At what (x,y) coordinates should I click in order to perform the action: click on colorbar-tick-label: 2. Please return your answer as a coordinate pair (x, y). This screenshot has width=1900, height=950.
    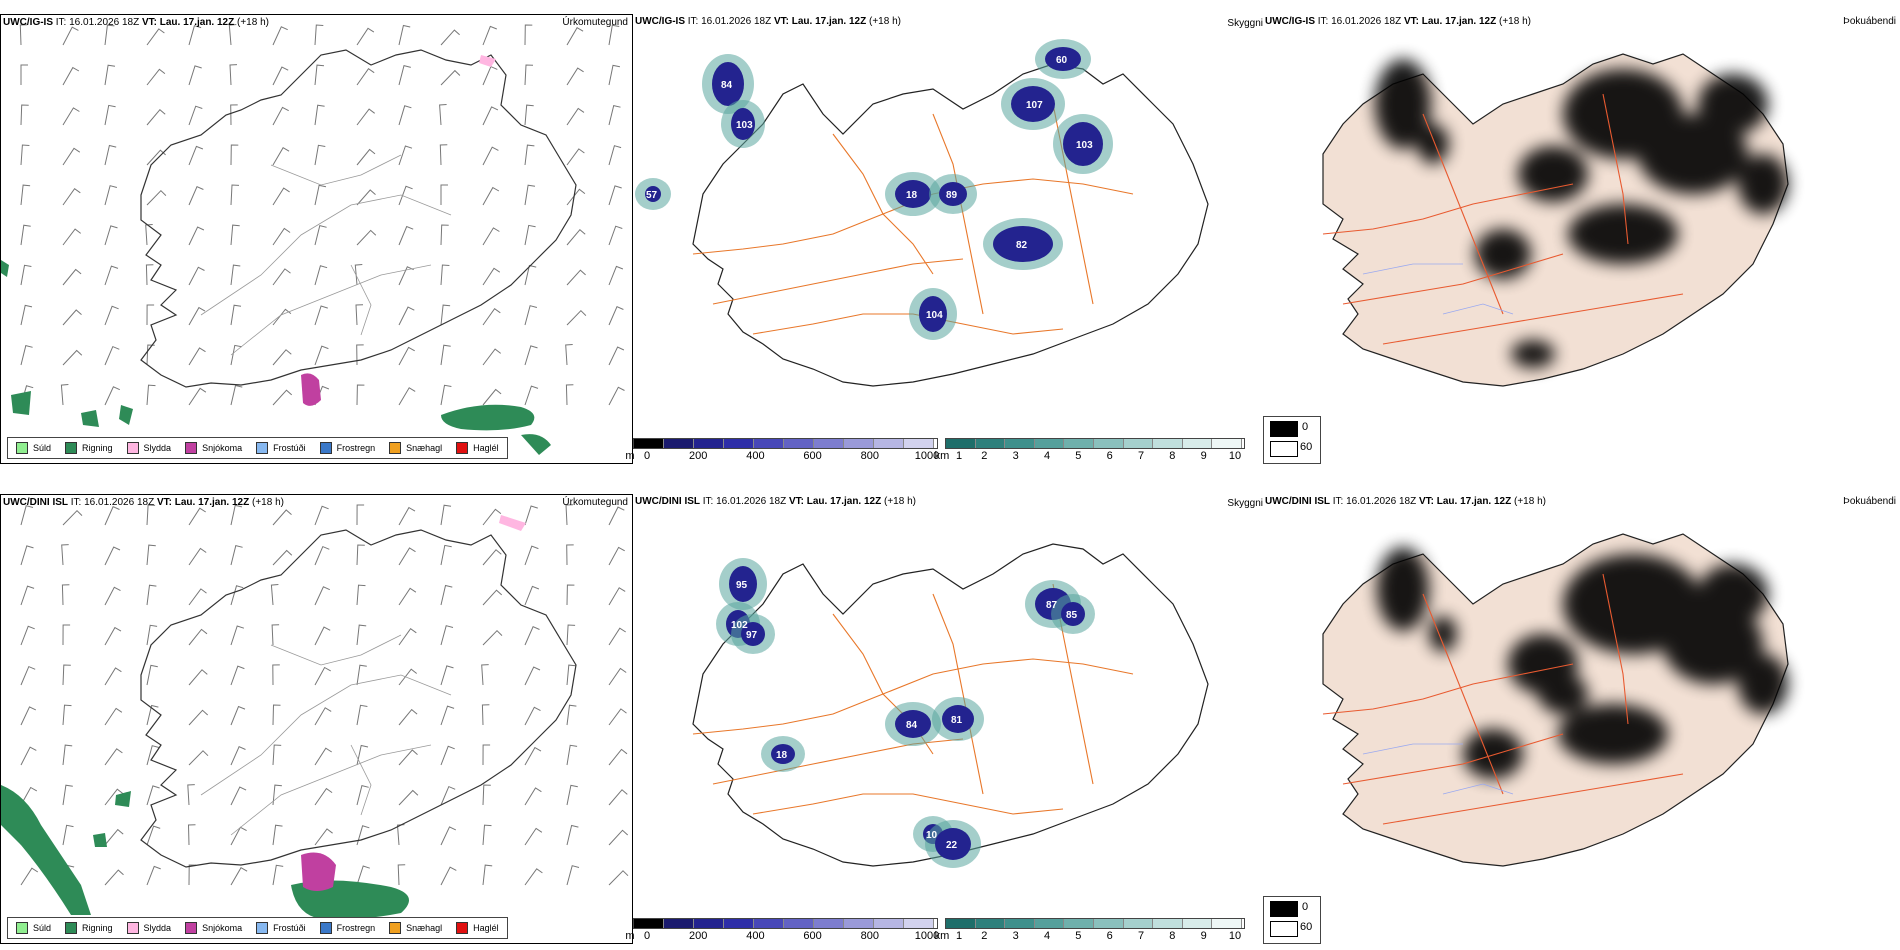
    Looking at the image, I should click on (984, 456).